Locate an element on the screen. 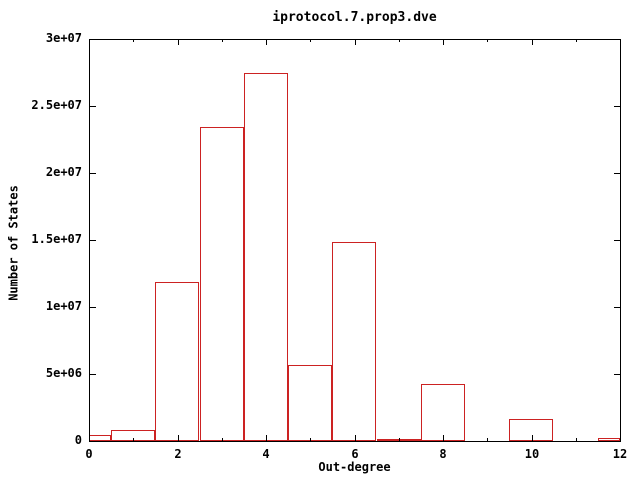  x-tick-label: 8 is located at coordinates (443, 454).